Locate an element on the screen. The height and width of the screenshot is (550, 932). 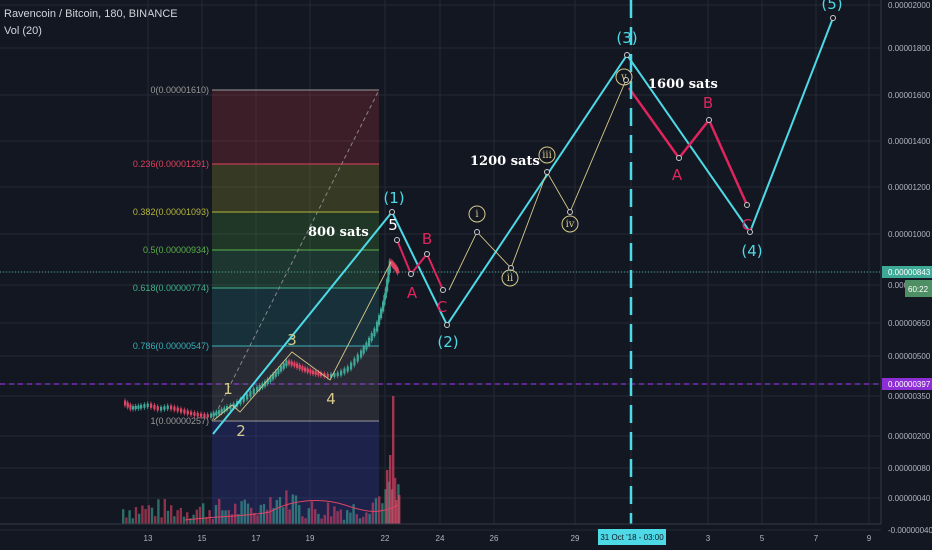
level-price-tag-label: 0.00000397 is located at coordinates (909, 384).